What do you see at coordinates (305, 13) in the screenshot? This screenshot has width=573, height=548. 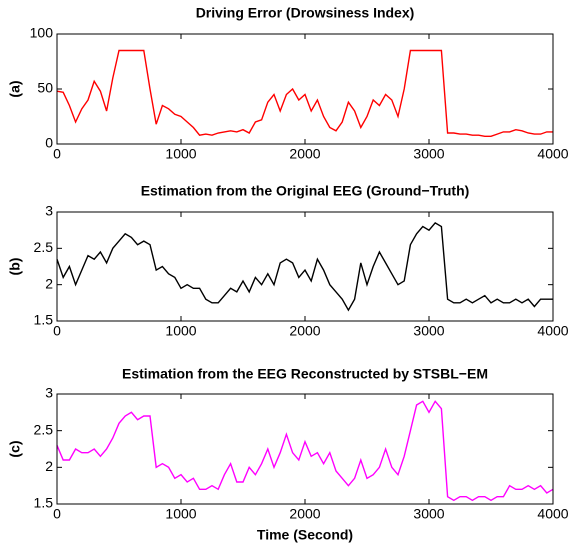 I see `chart-title: Driving Error (Drowsiness Index)` at bounding box center [305, 13].